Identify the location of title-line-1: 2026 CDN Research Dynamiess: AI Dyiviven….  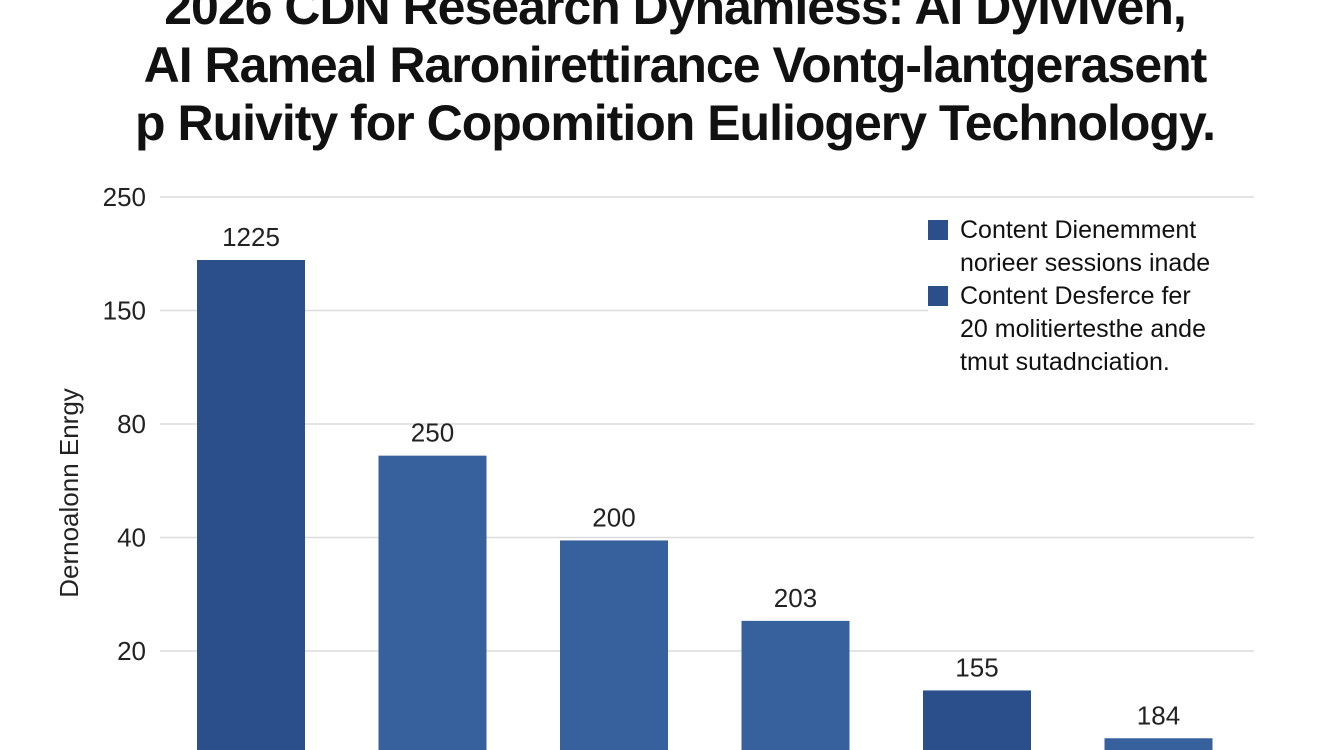
(675, 17).